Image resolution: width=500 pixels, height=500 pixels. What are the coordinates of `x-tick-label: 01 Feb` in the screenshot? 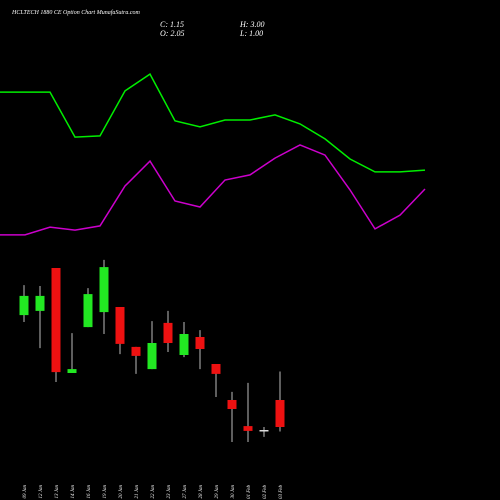 It's located at (249, 492).